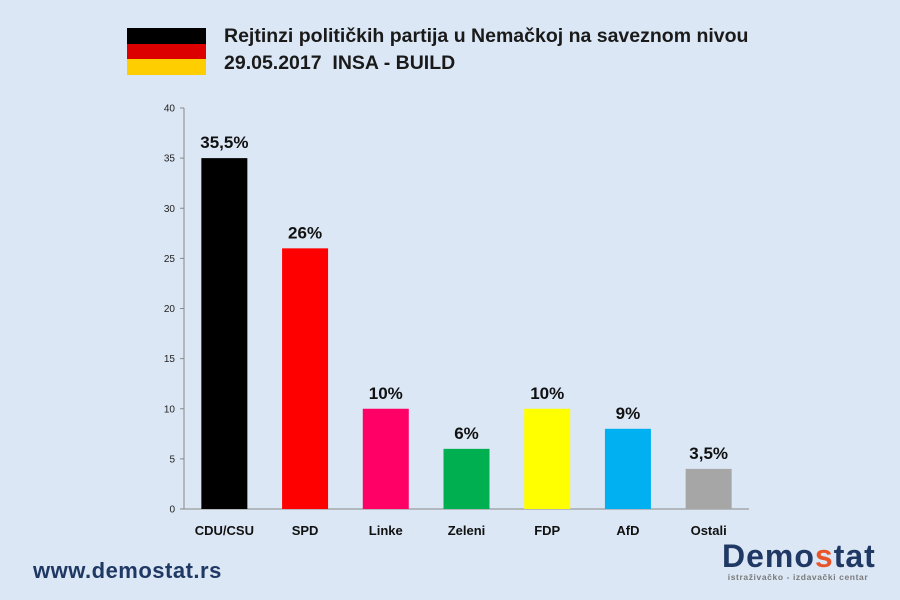 The width and height of the screenshot is (900, 600). What do you see at coordinates (627, 530) in the screenshot?
I see `x-tick-label: AfD` at bounding box center [627, 530].